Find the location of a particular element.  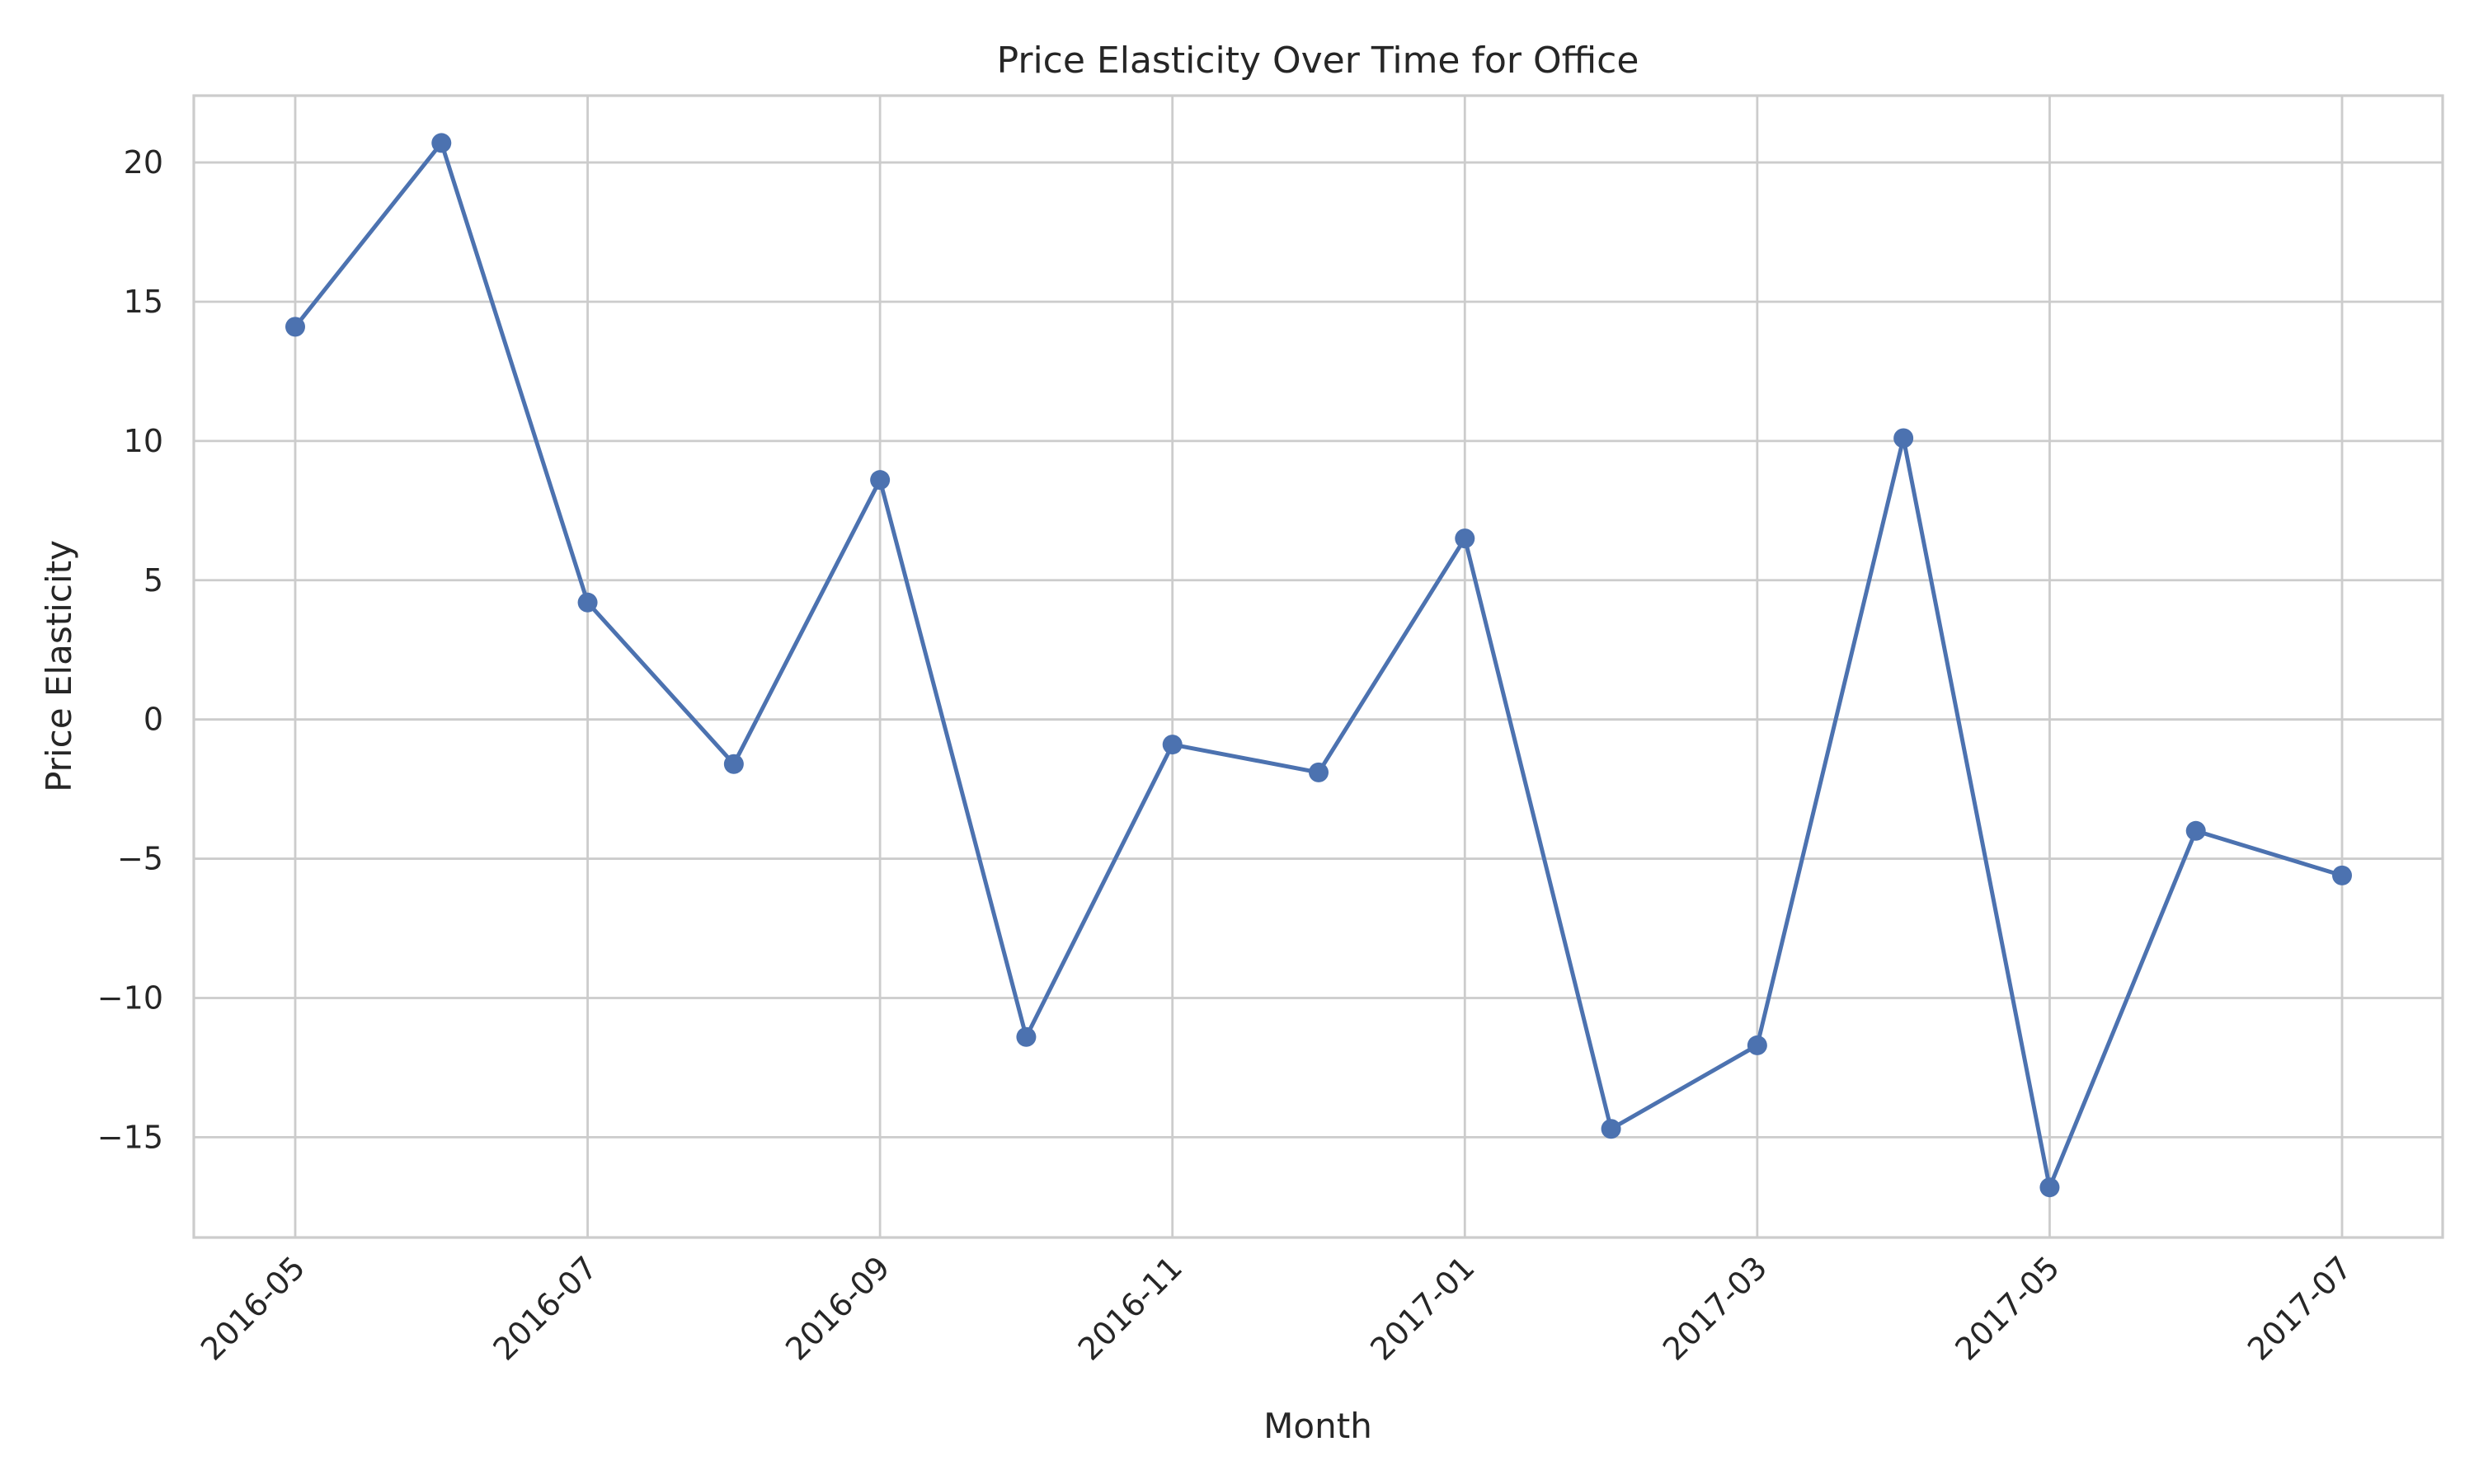

y-tick-label: 5 is located at coordinates (153, 580).